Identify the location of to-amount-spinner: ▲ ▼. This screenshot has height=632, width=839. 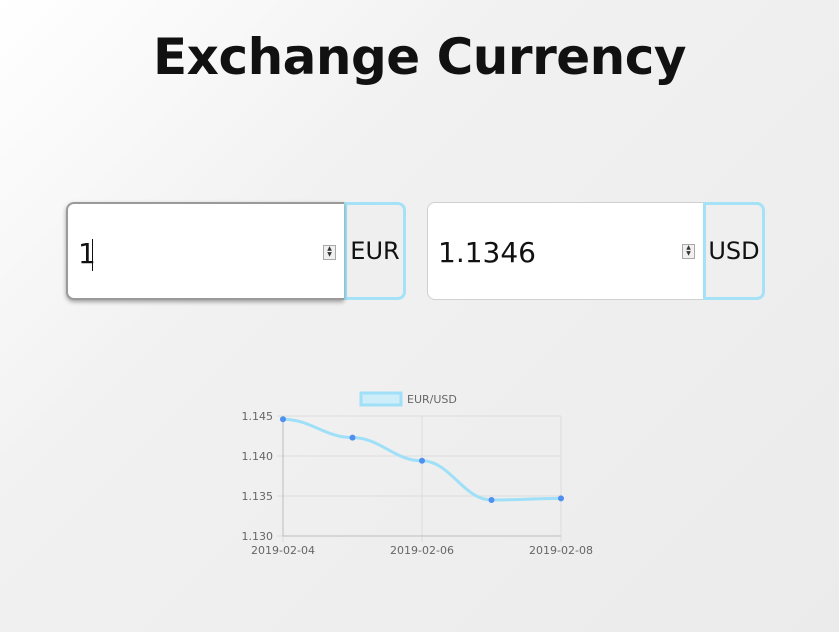
(688, 251).